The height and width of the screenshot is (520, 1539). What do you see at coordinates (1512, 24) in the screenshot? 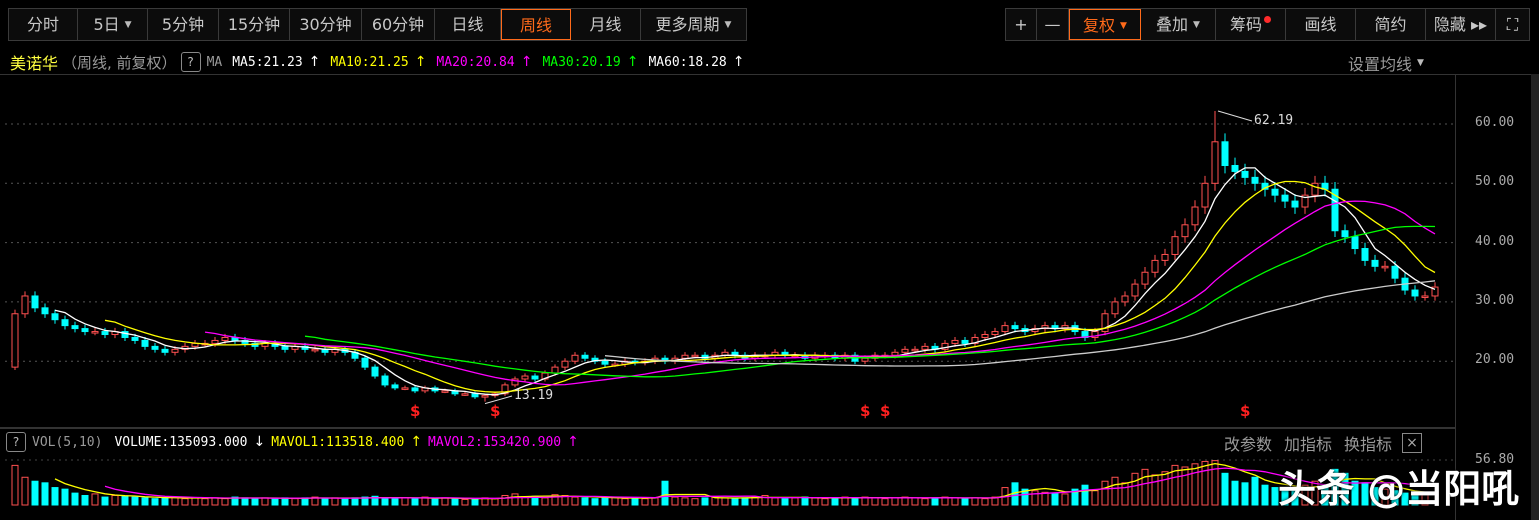
I see `tool-8: ⛶` at bounding box center [1512, 24].